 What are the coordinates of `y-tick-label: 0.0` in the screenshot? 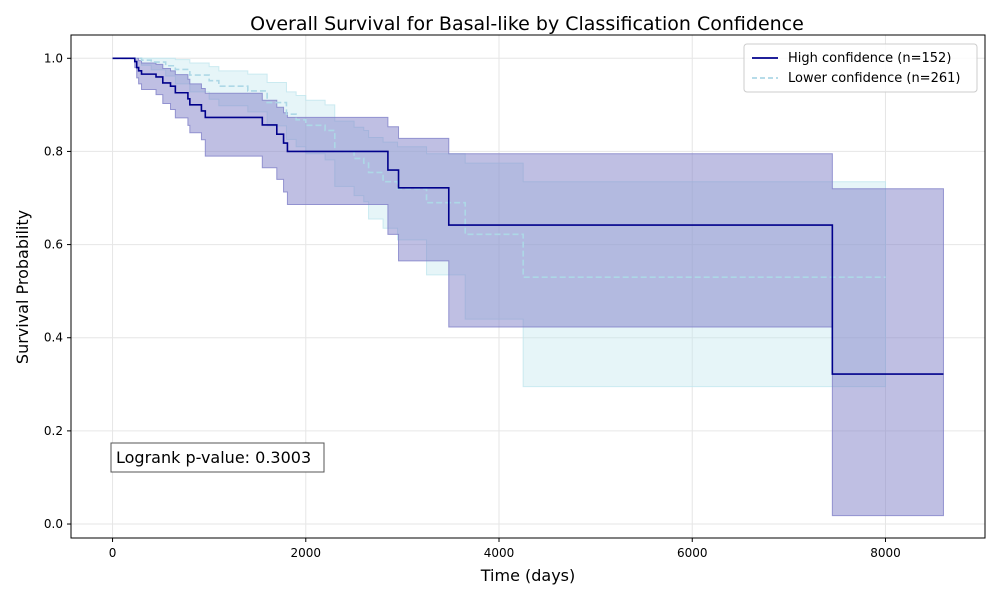 It's located at (53, 524).